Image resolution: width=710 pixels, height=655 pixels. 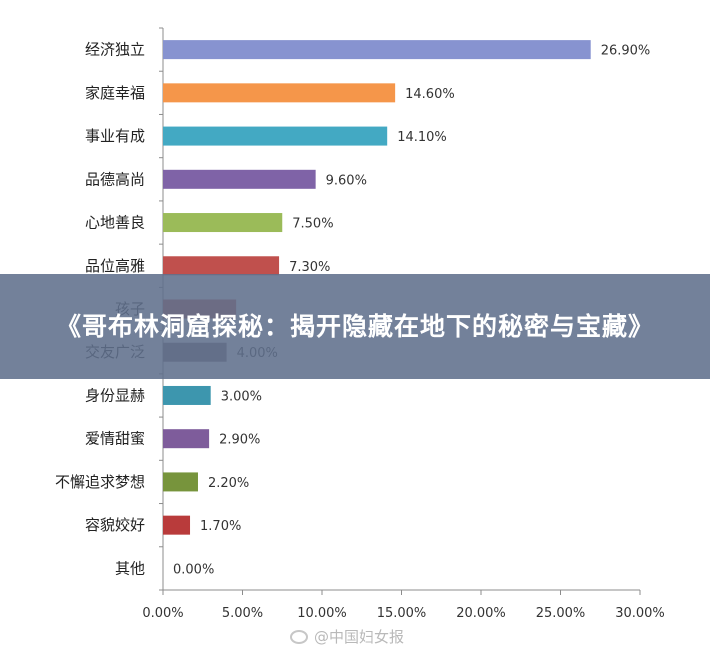 What do you see at coordinates (312, 224) in the screenshot?
I see `bar-value-label: 7.50%` at bounding box center [312, 224].